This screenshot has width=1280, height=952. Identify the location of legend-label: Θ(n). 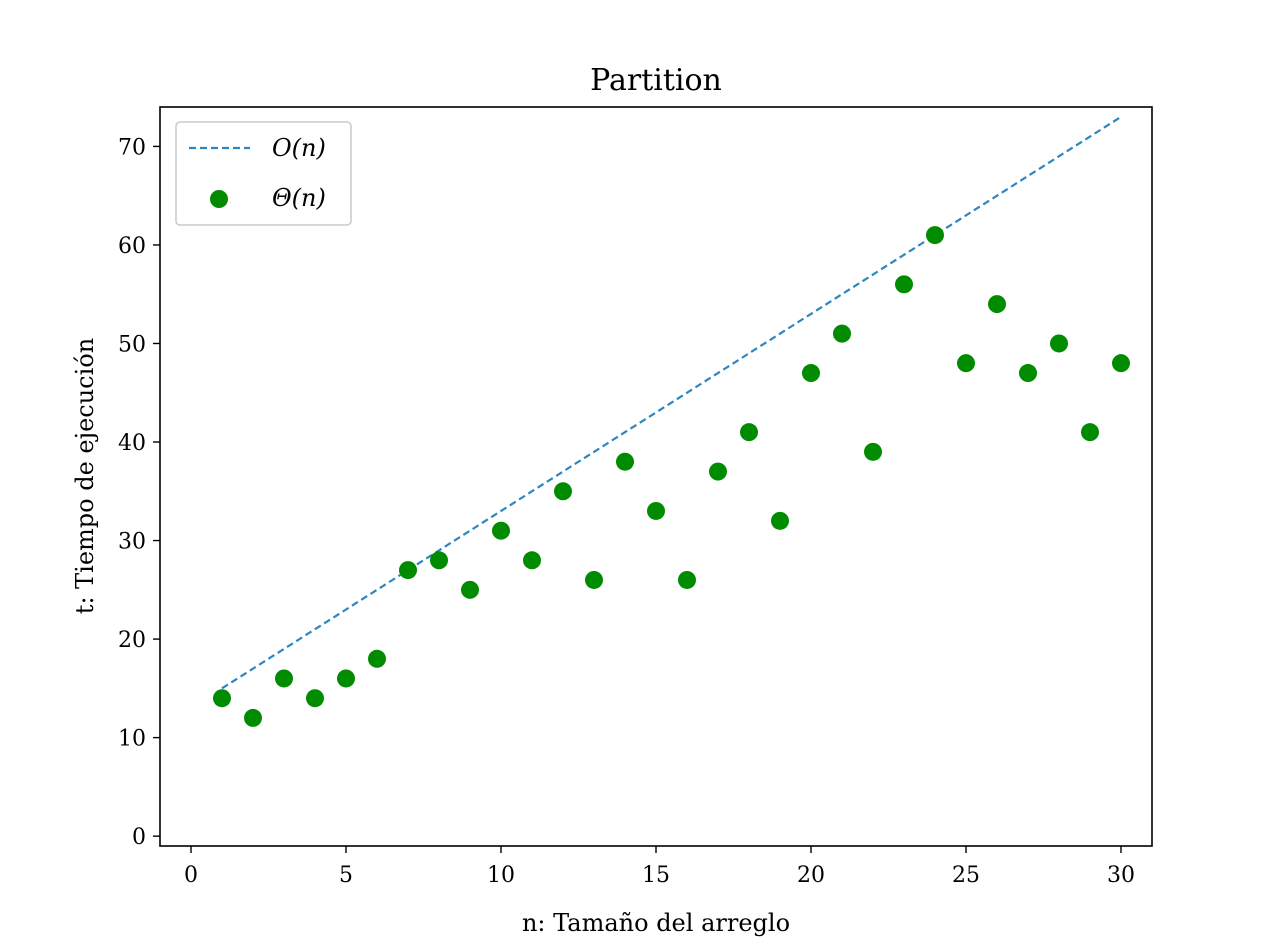
(299, 198).